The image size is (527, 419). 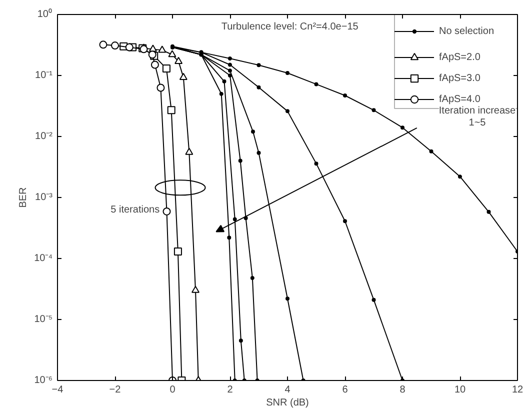 I want to click on x-axis-title: SNR (dB), so click(x=287, y=403).